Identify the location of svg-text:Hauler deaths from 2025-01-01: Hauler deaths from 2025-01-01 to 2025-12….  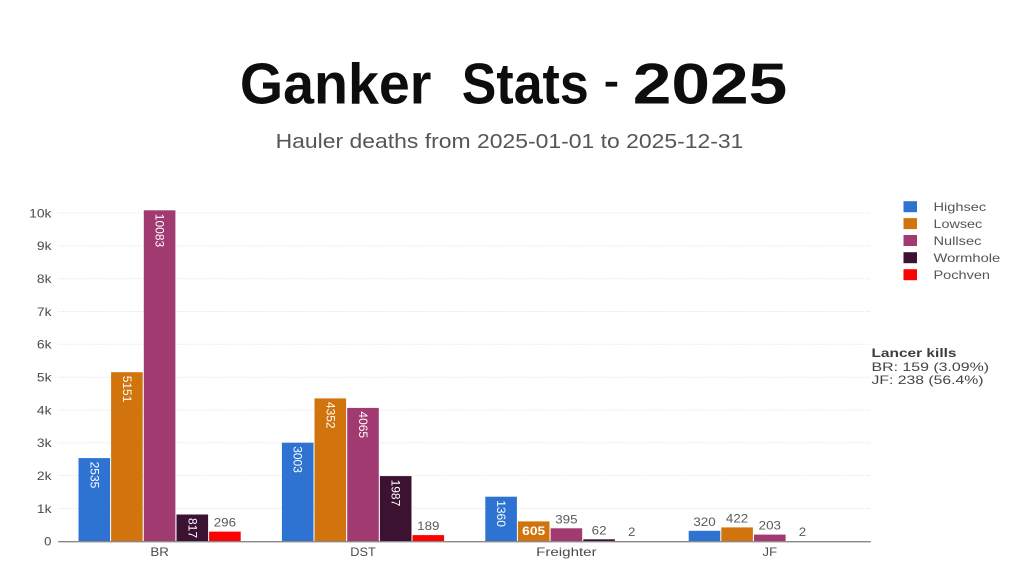
(510, 141).